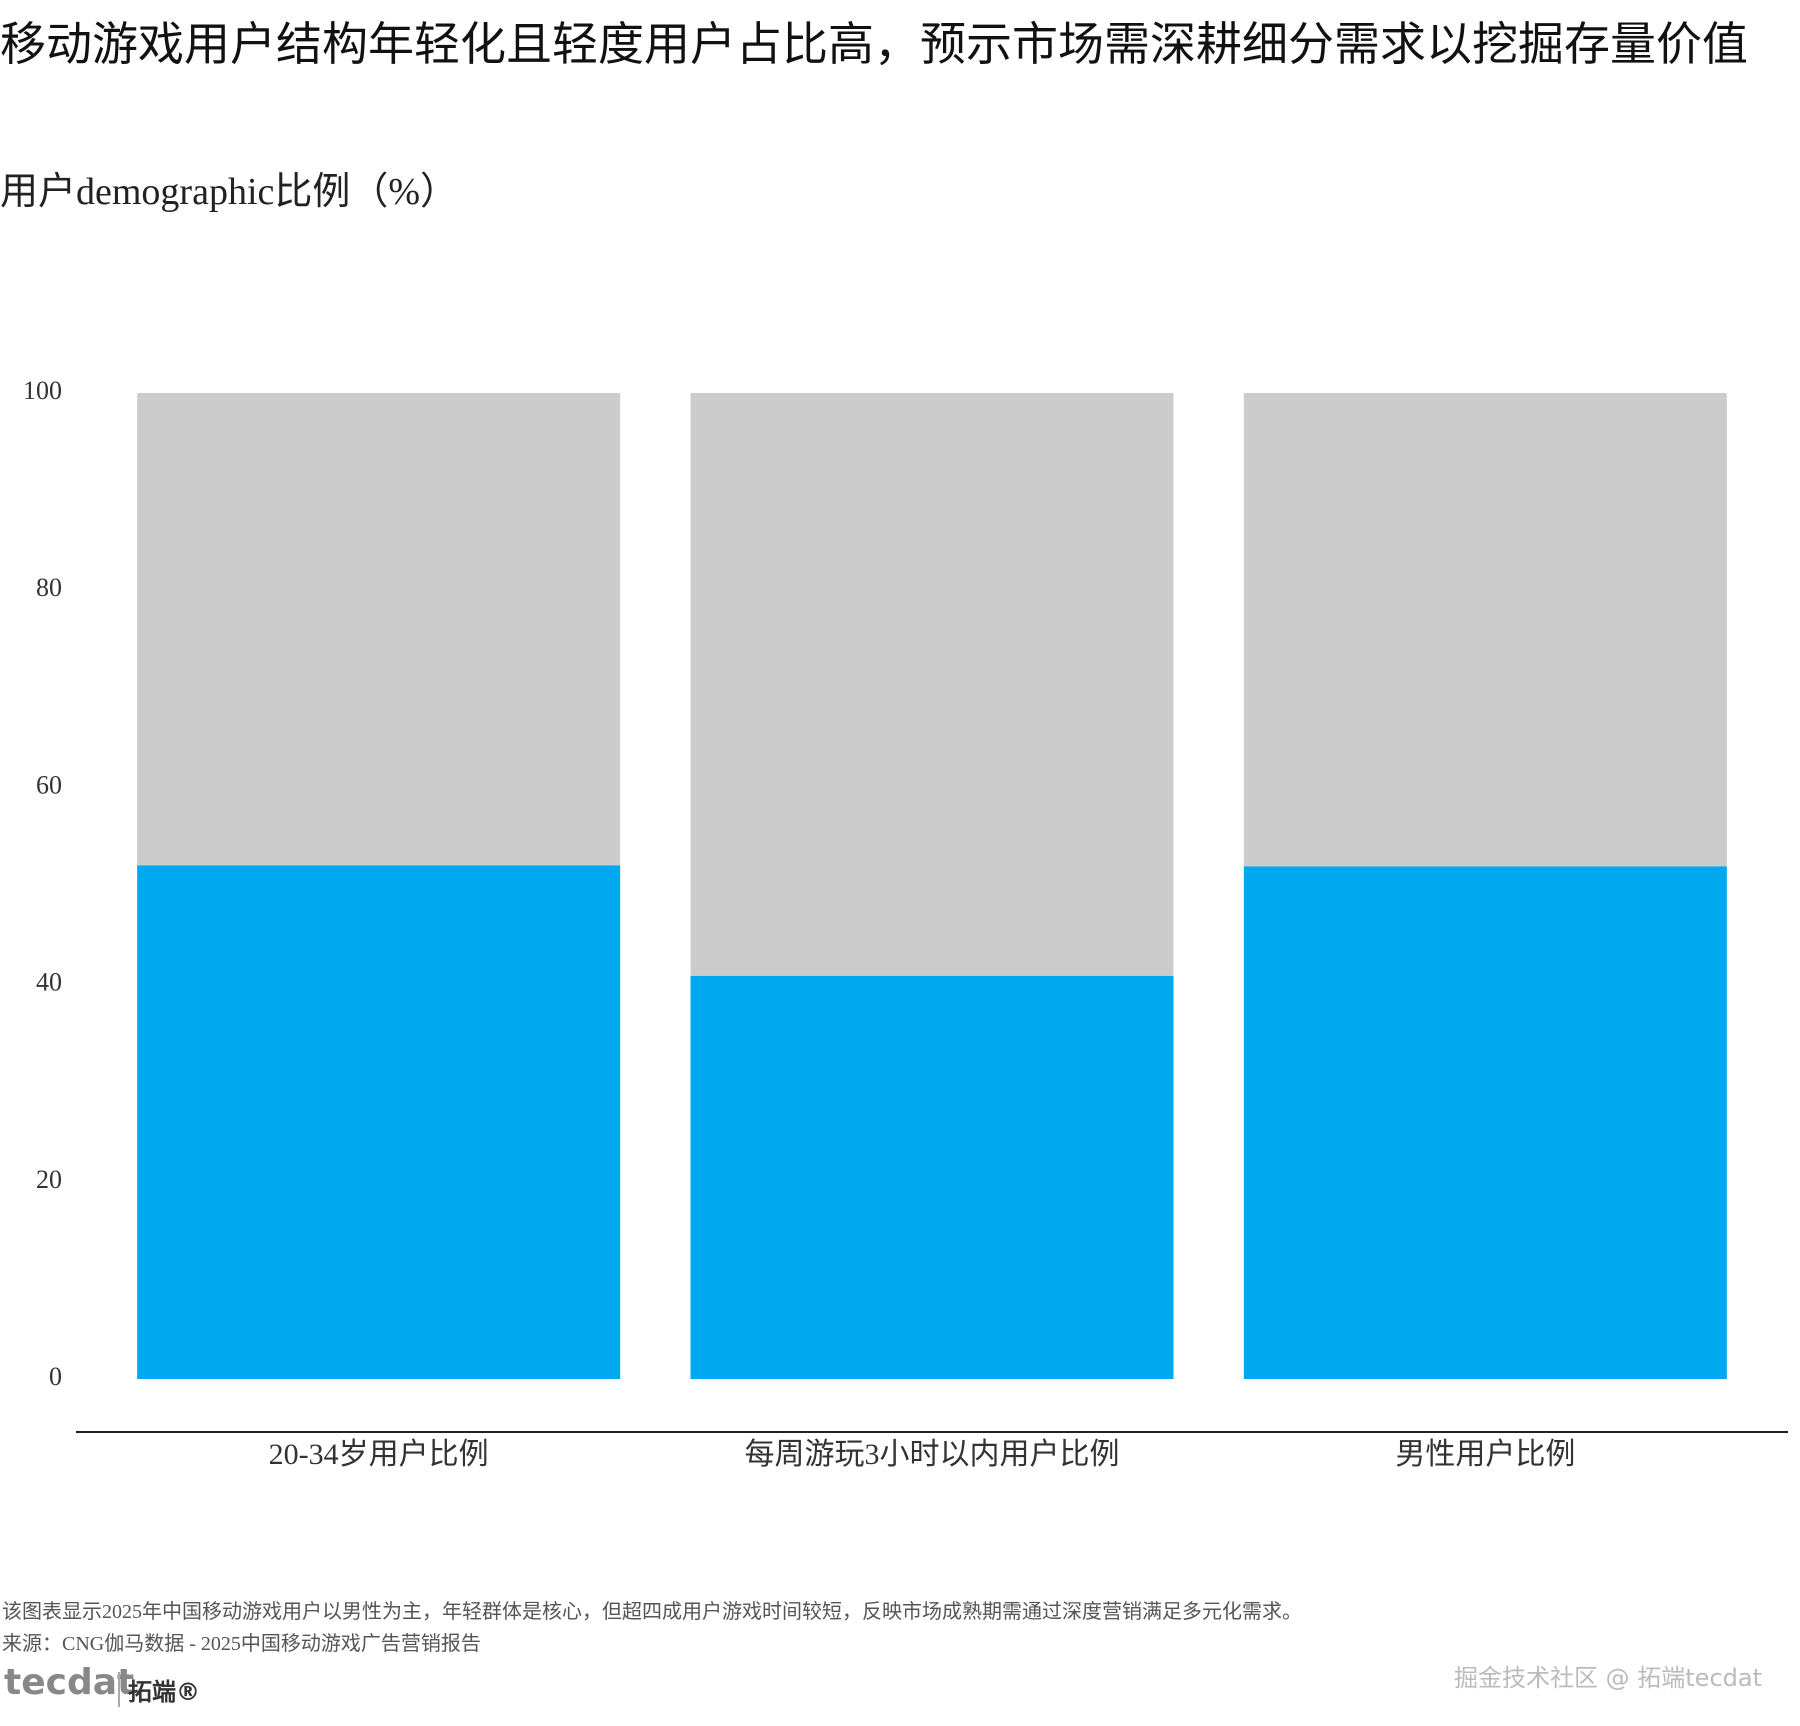 The image size is (1800, 1726). I want to click on x-tick-label: 每周游玩3小时以内用户比例, so click(932, 1454).